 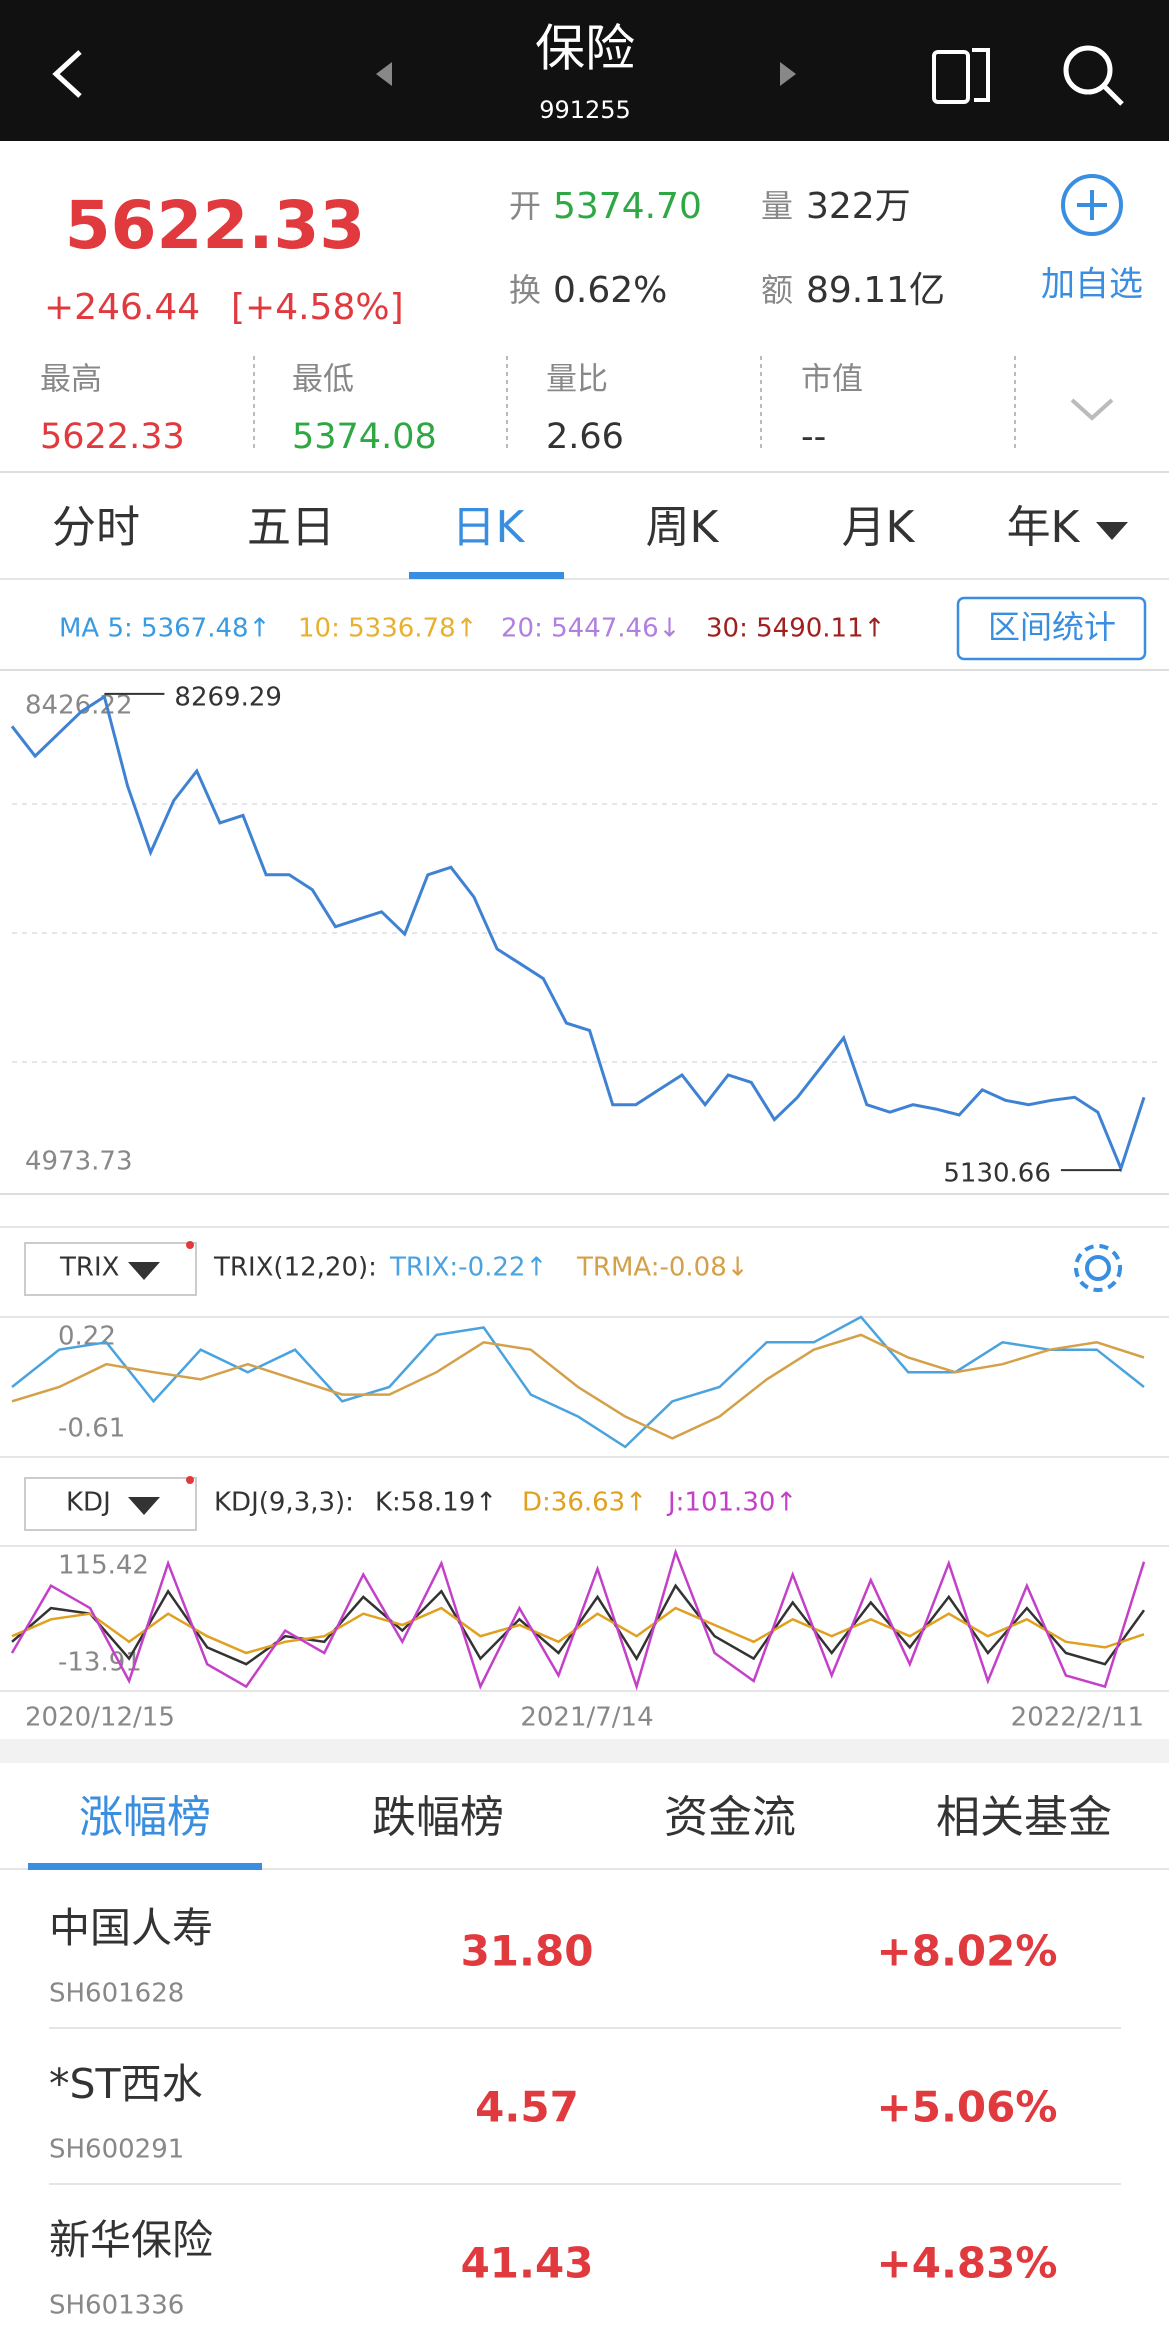 I want to click on code: 991255, so click(x=585, y=110).